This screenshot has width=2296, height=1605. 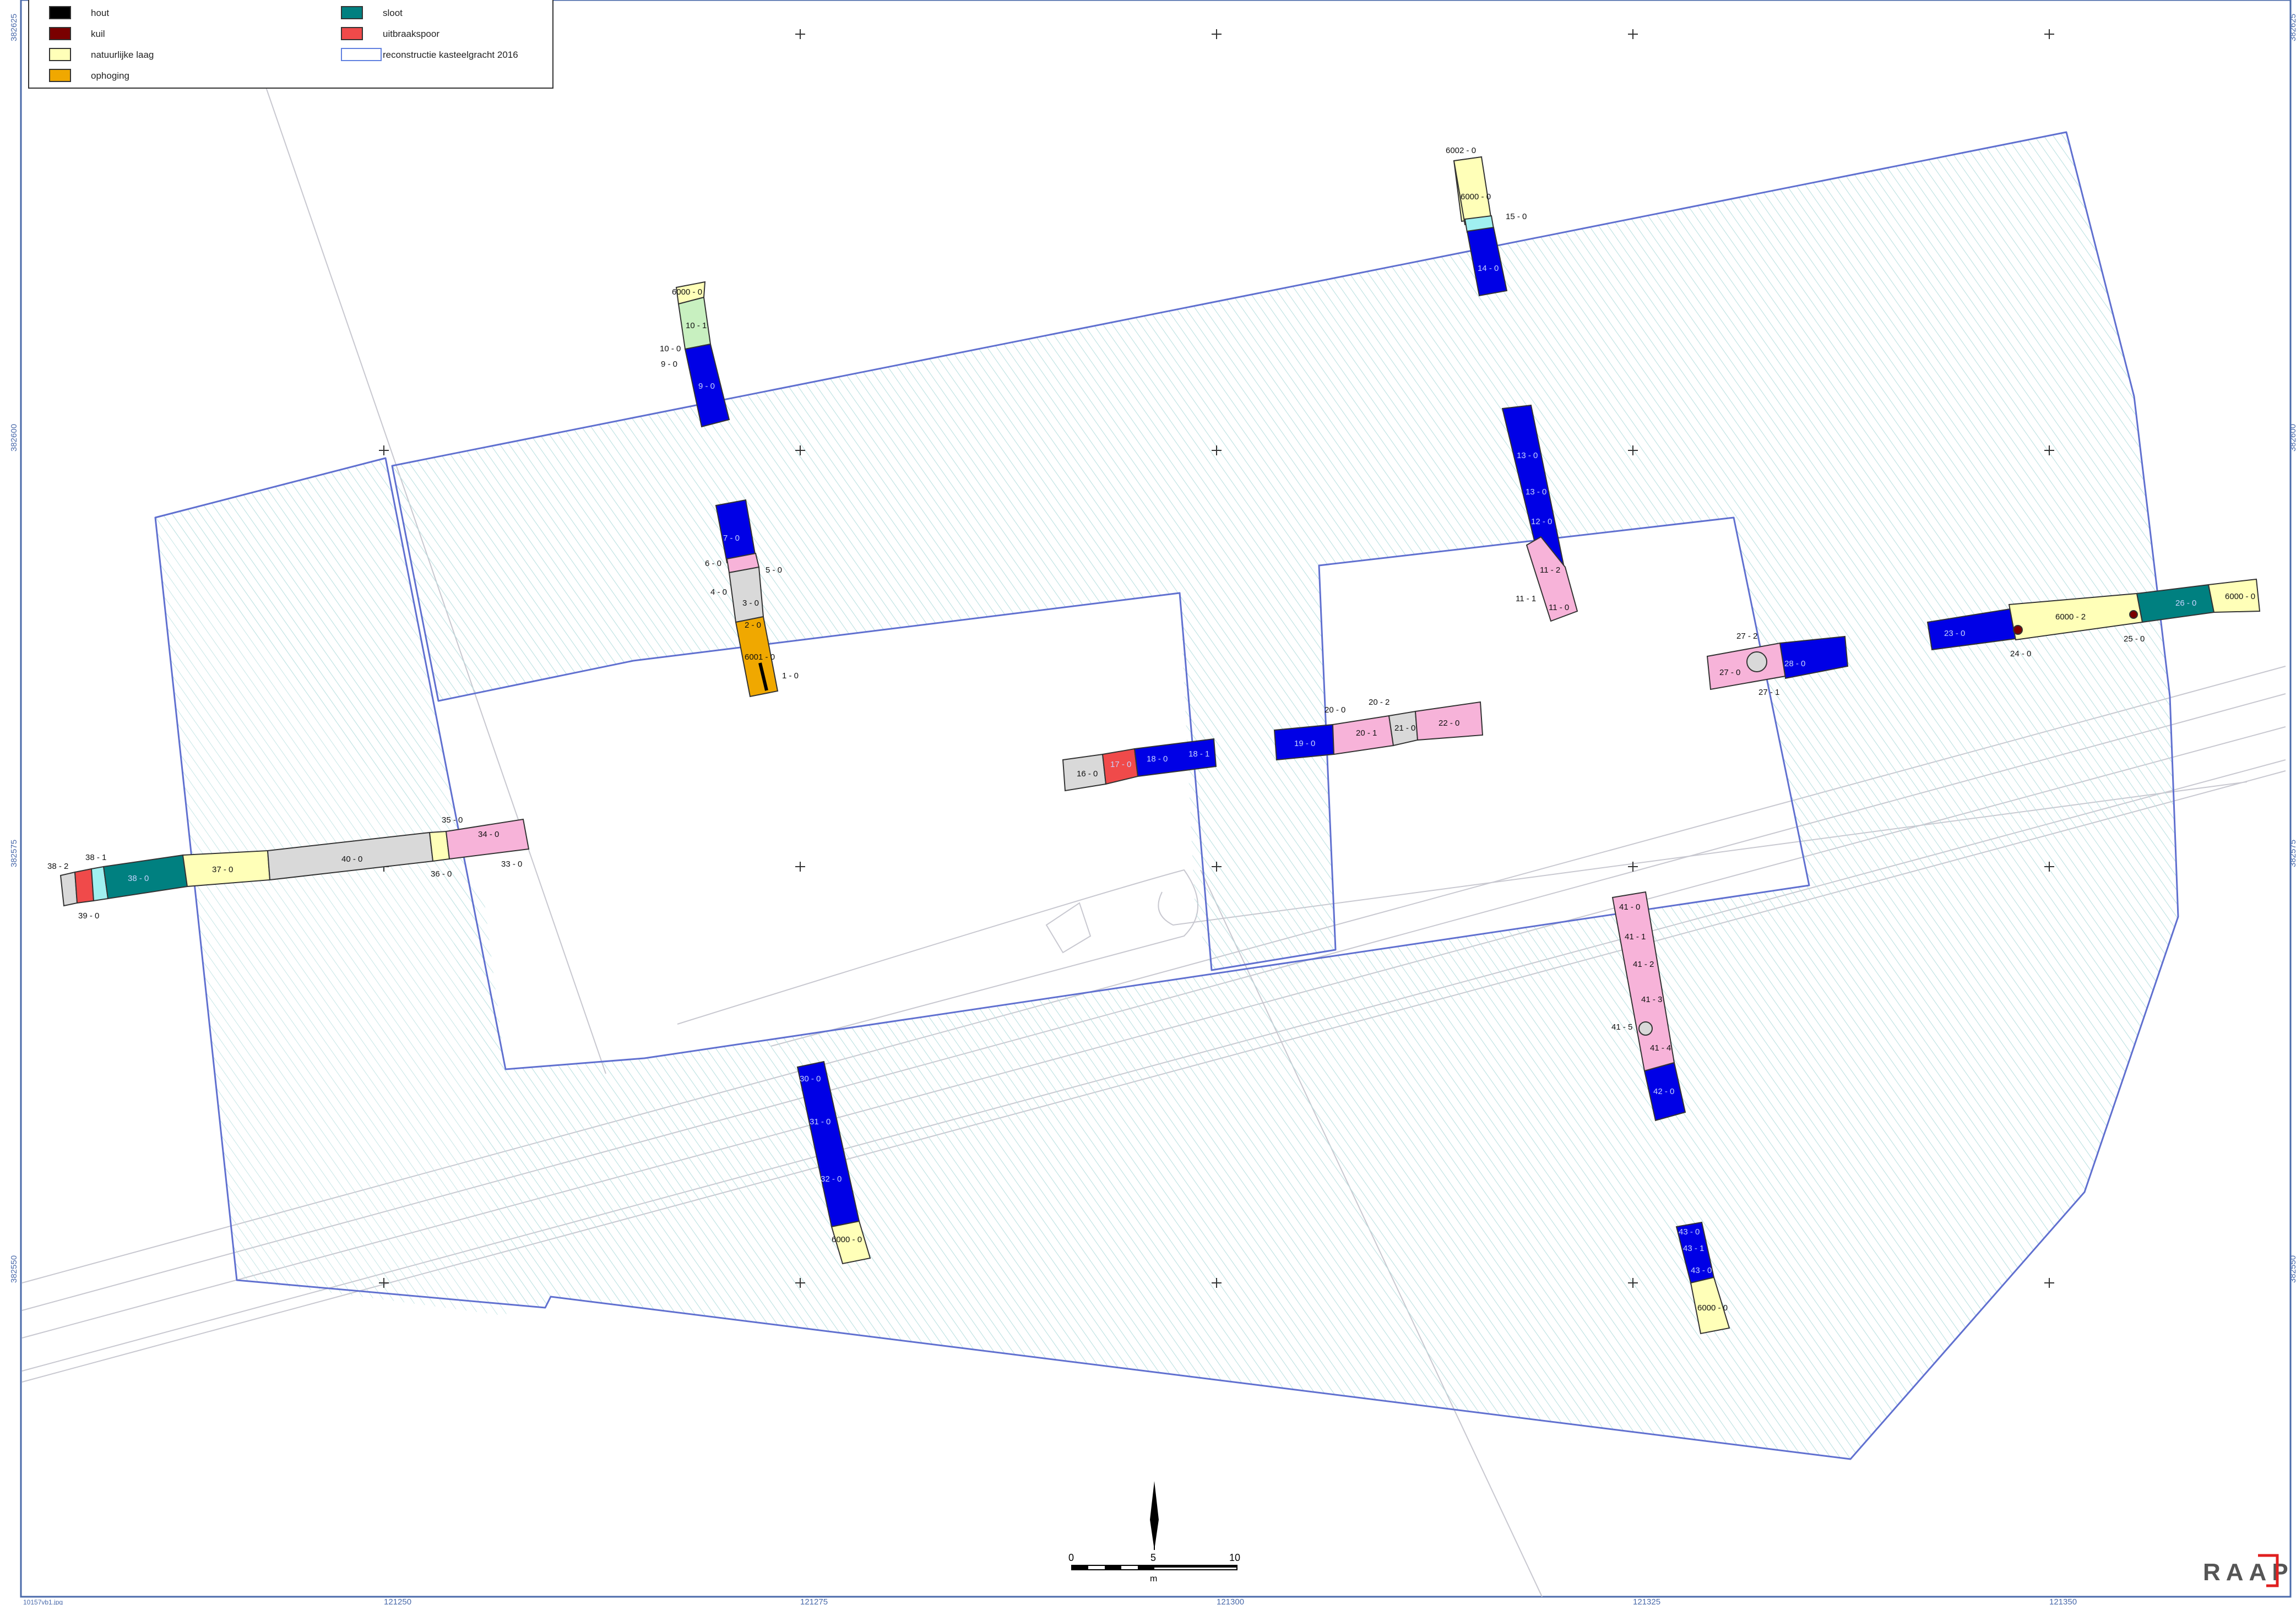 I want to click on segment-label-l: 5 - 0, so click(x=774, y=570).